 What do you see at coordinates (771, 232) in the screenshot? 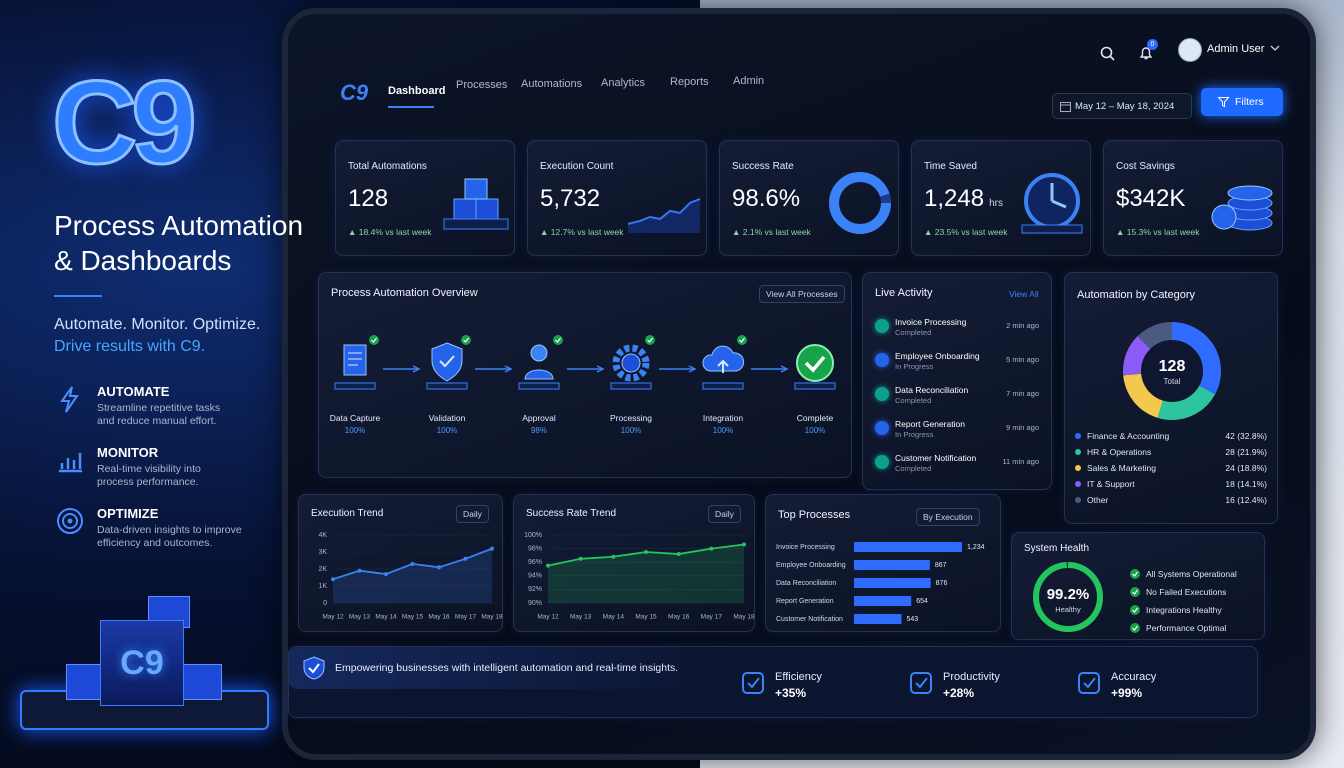
I see `kpi-change: ▲ 2.1% vs last week` at bounding box center [771, 232].